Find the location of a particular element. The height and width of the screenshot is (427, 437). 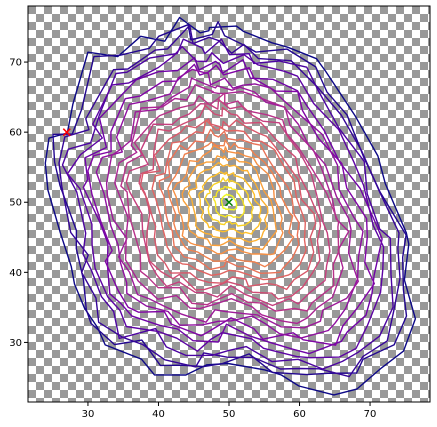

x-tick-label: 50 is located at coordinates (229, 414).